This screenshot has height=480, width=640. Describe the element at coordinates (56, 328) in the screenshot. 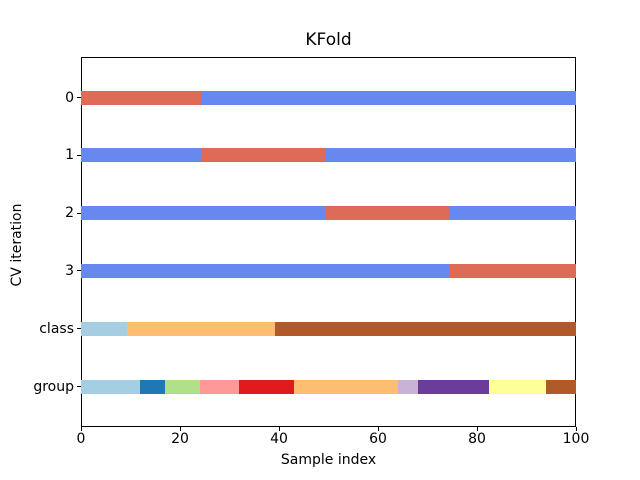

I see `y-tick-label: class` at that location.